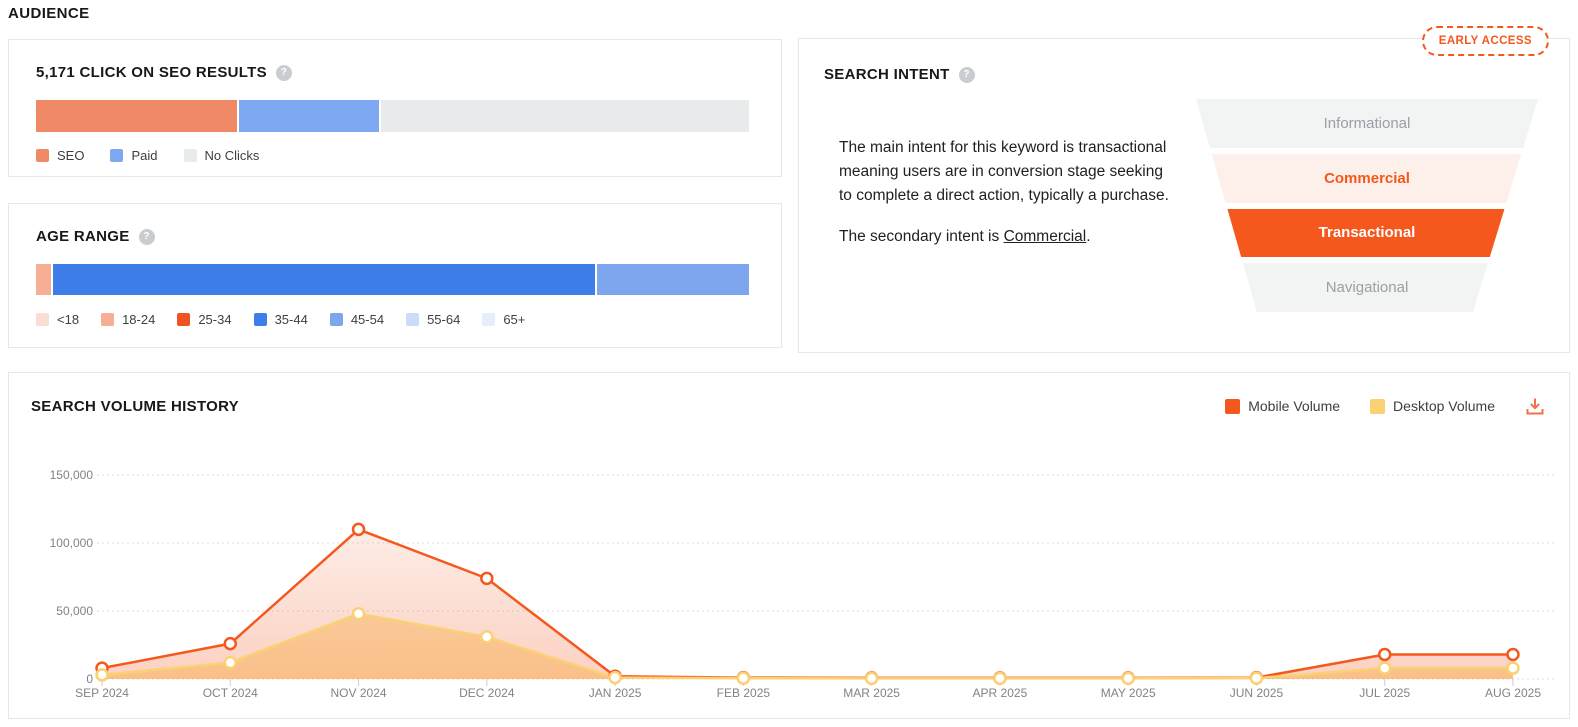  What do you see at coordinates (49, 13) in the screenshot?
I see `page-title: AUDIENCE` at bounding box center [49, 13].